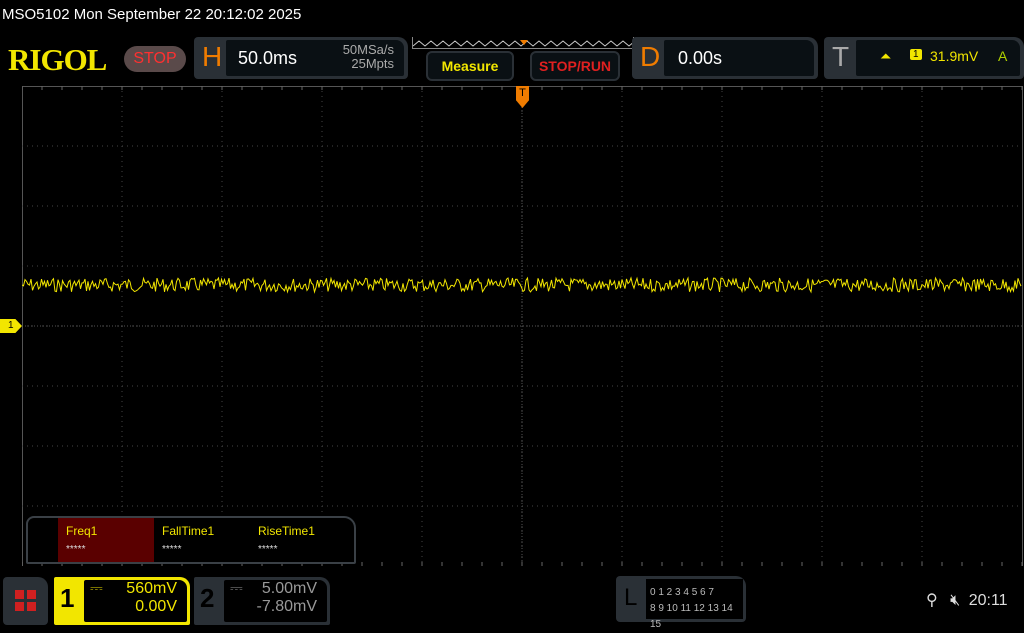 The width and height of the screenshot is (1024, 633). What do you see at coordinates (151, 588) in the screenshot?
I see `channel-scale: 560mV` at bounding box center [151, 588].